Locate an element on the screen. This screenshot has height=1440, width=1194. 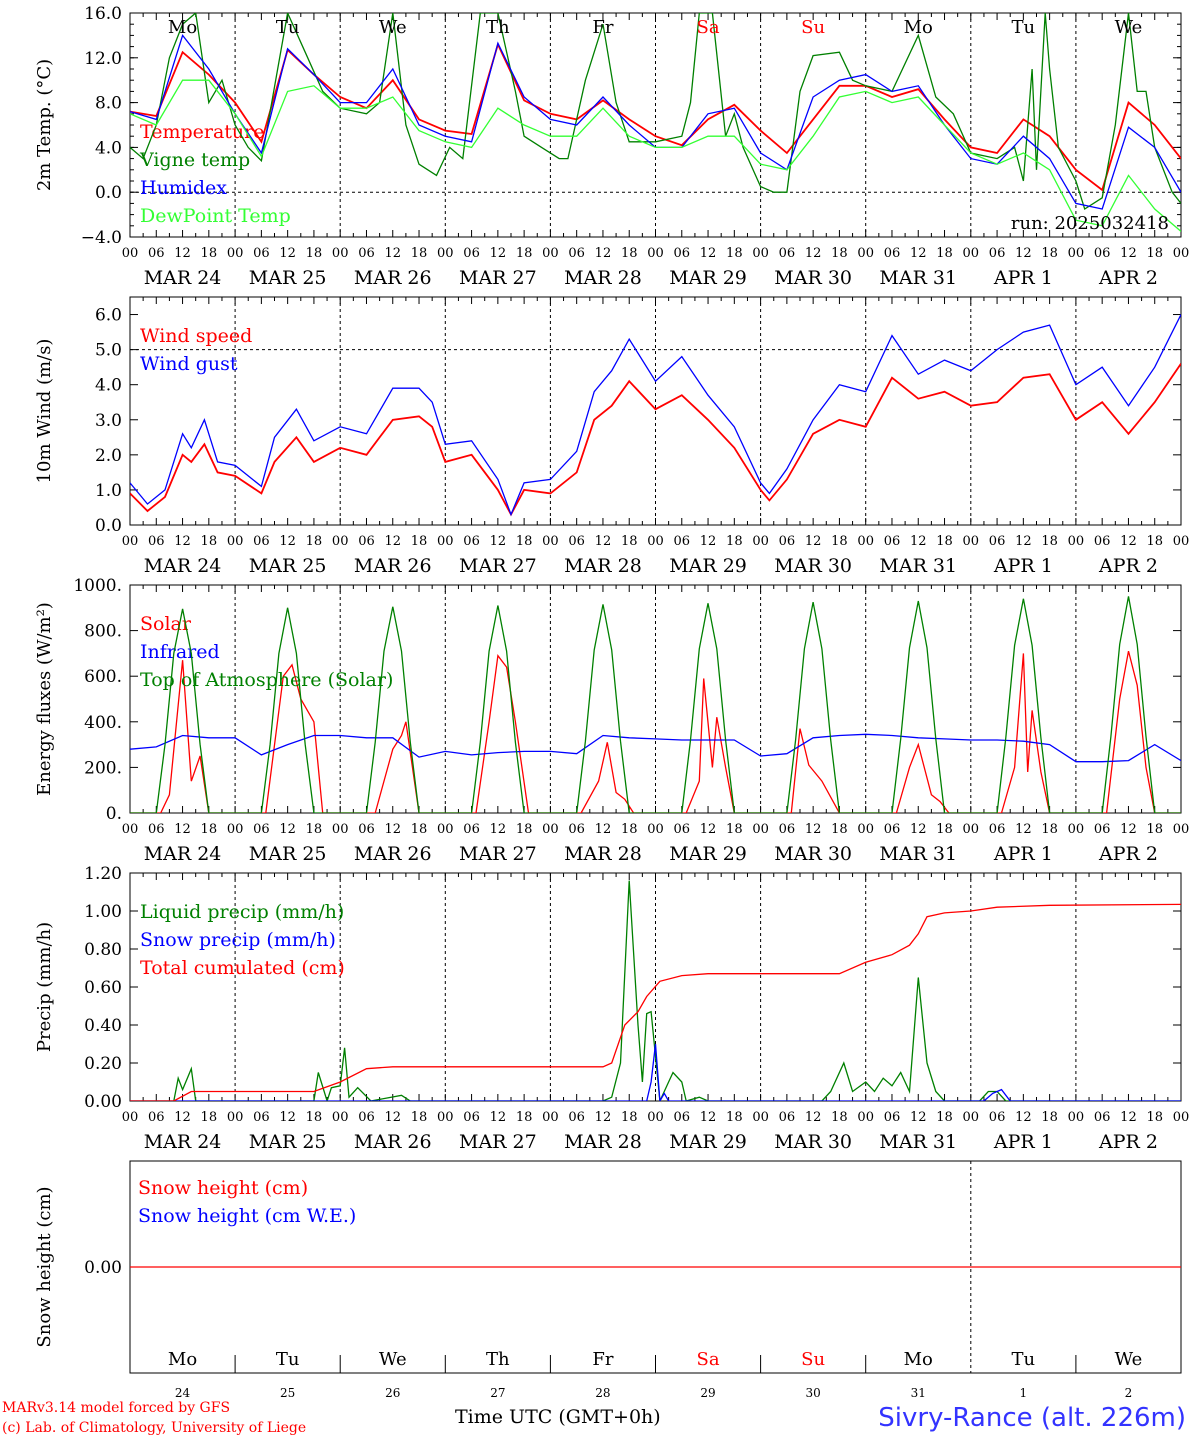
energy-ytick-label: 1000. is located at coordinates (97, 586).